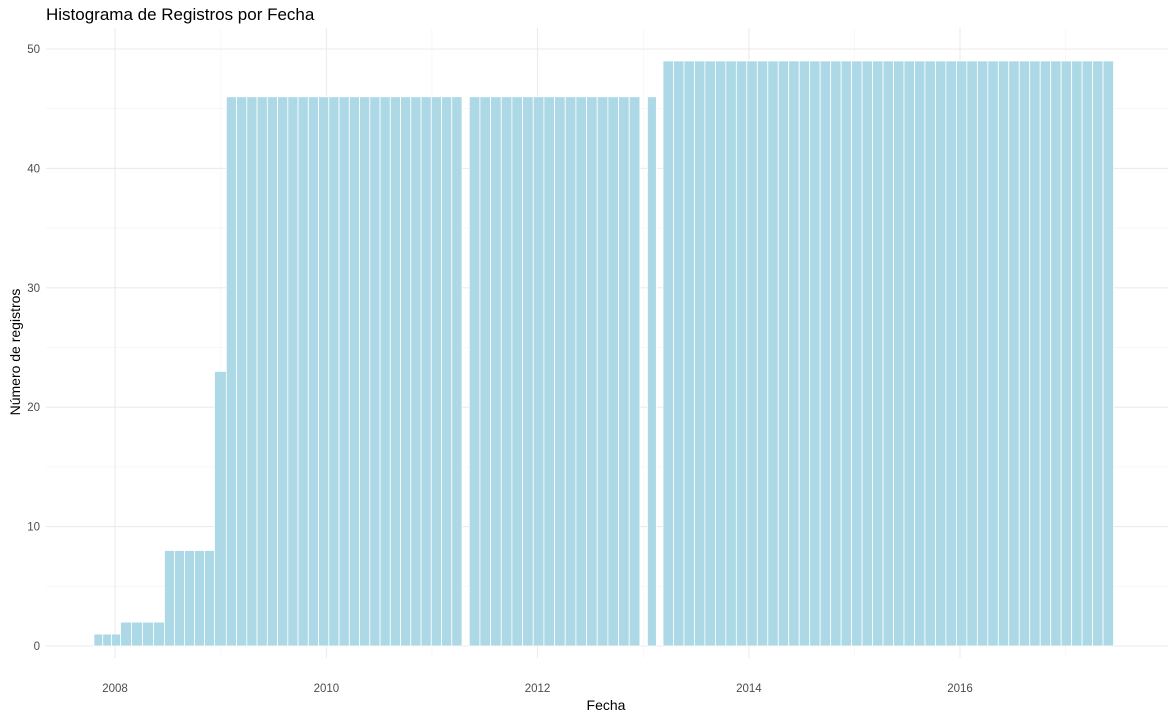  Describe the element at coordinates (33, 50) in the screenshot. I see `y-tick-label: 50` at that location.